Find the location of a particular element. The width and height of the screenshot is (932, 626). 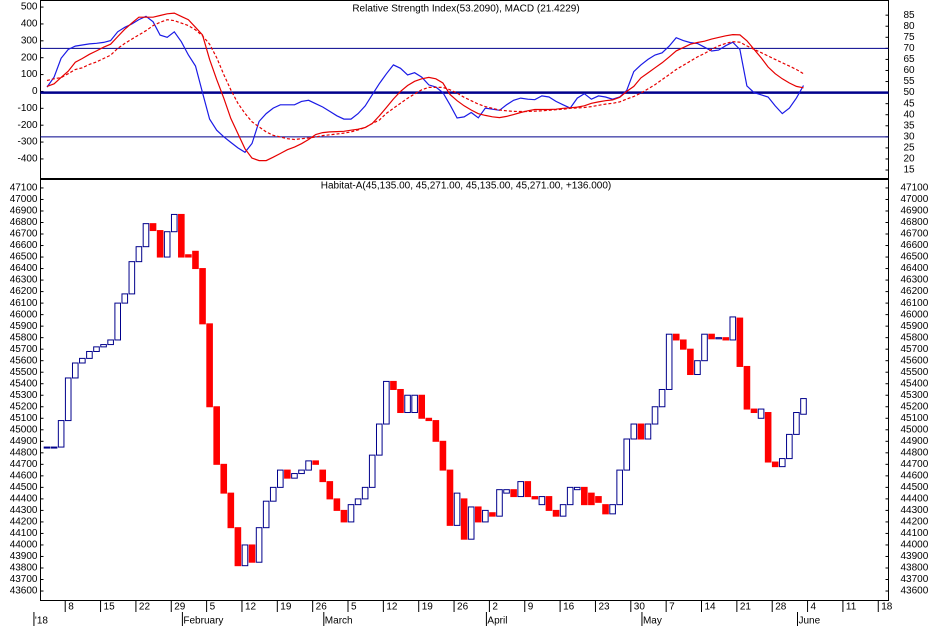

y-tick-label: 46500 is located at coordinates (24, 257).